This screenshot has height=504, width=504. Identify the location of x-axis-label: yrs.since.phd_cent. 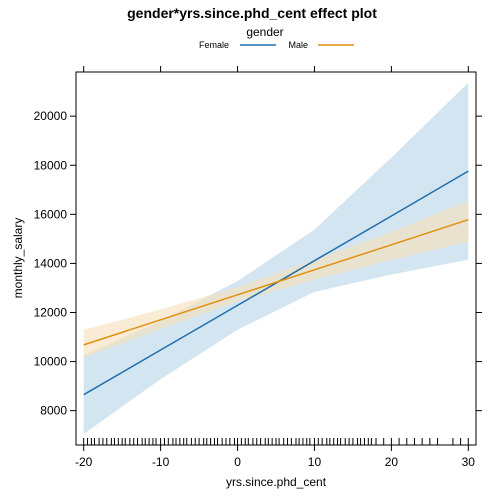
(276, 482).